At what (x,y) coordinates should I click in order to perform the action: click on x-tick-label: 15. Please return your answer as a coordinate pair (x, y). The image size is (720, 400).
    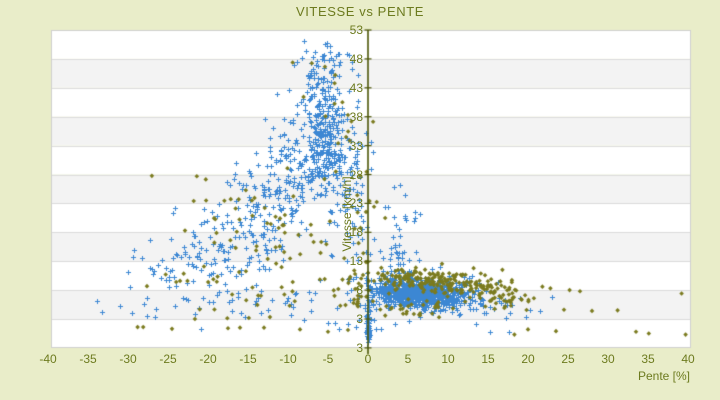
    Looking at the image, I should click on (488, 359).